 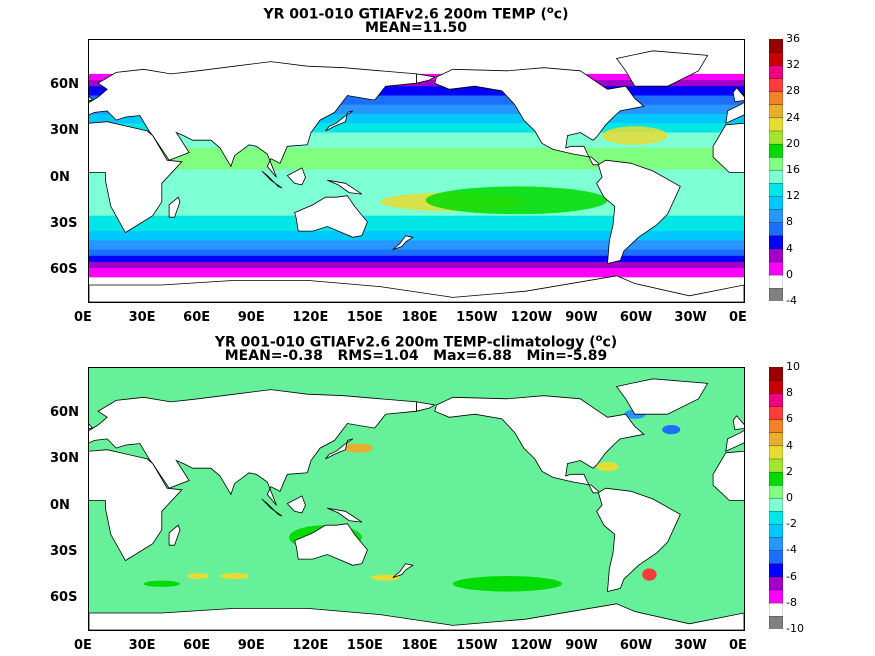 I want to click on land-chukotka, so click(x=426, y=78).